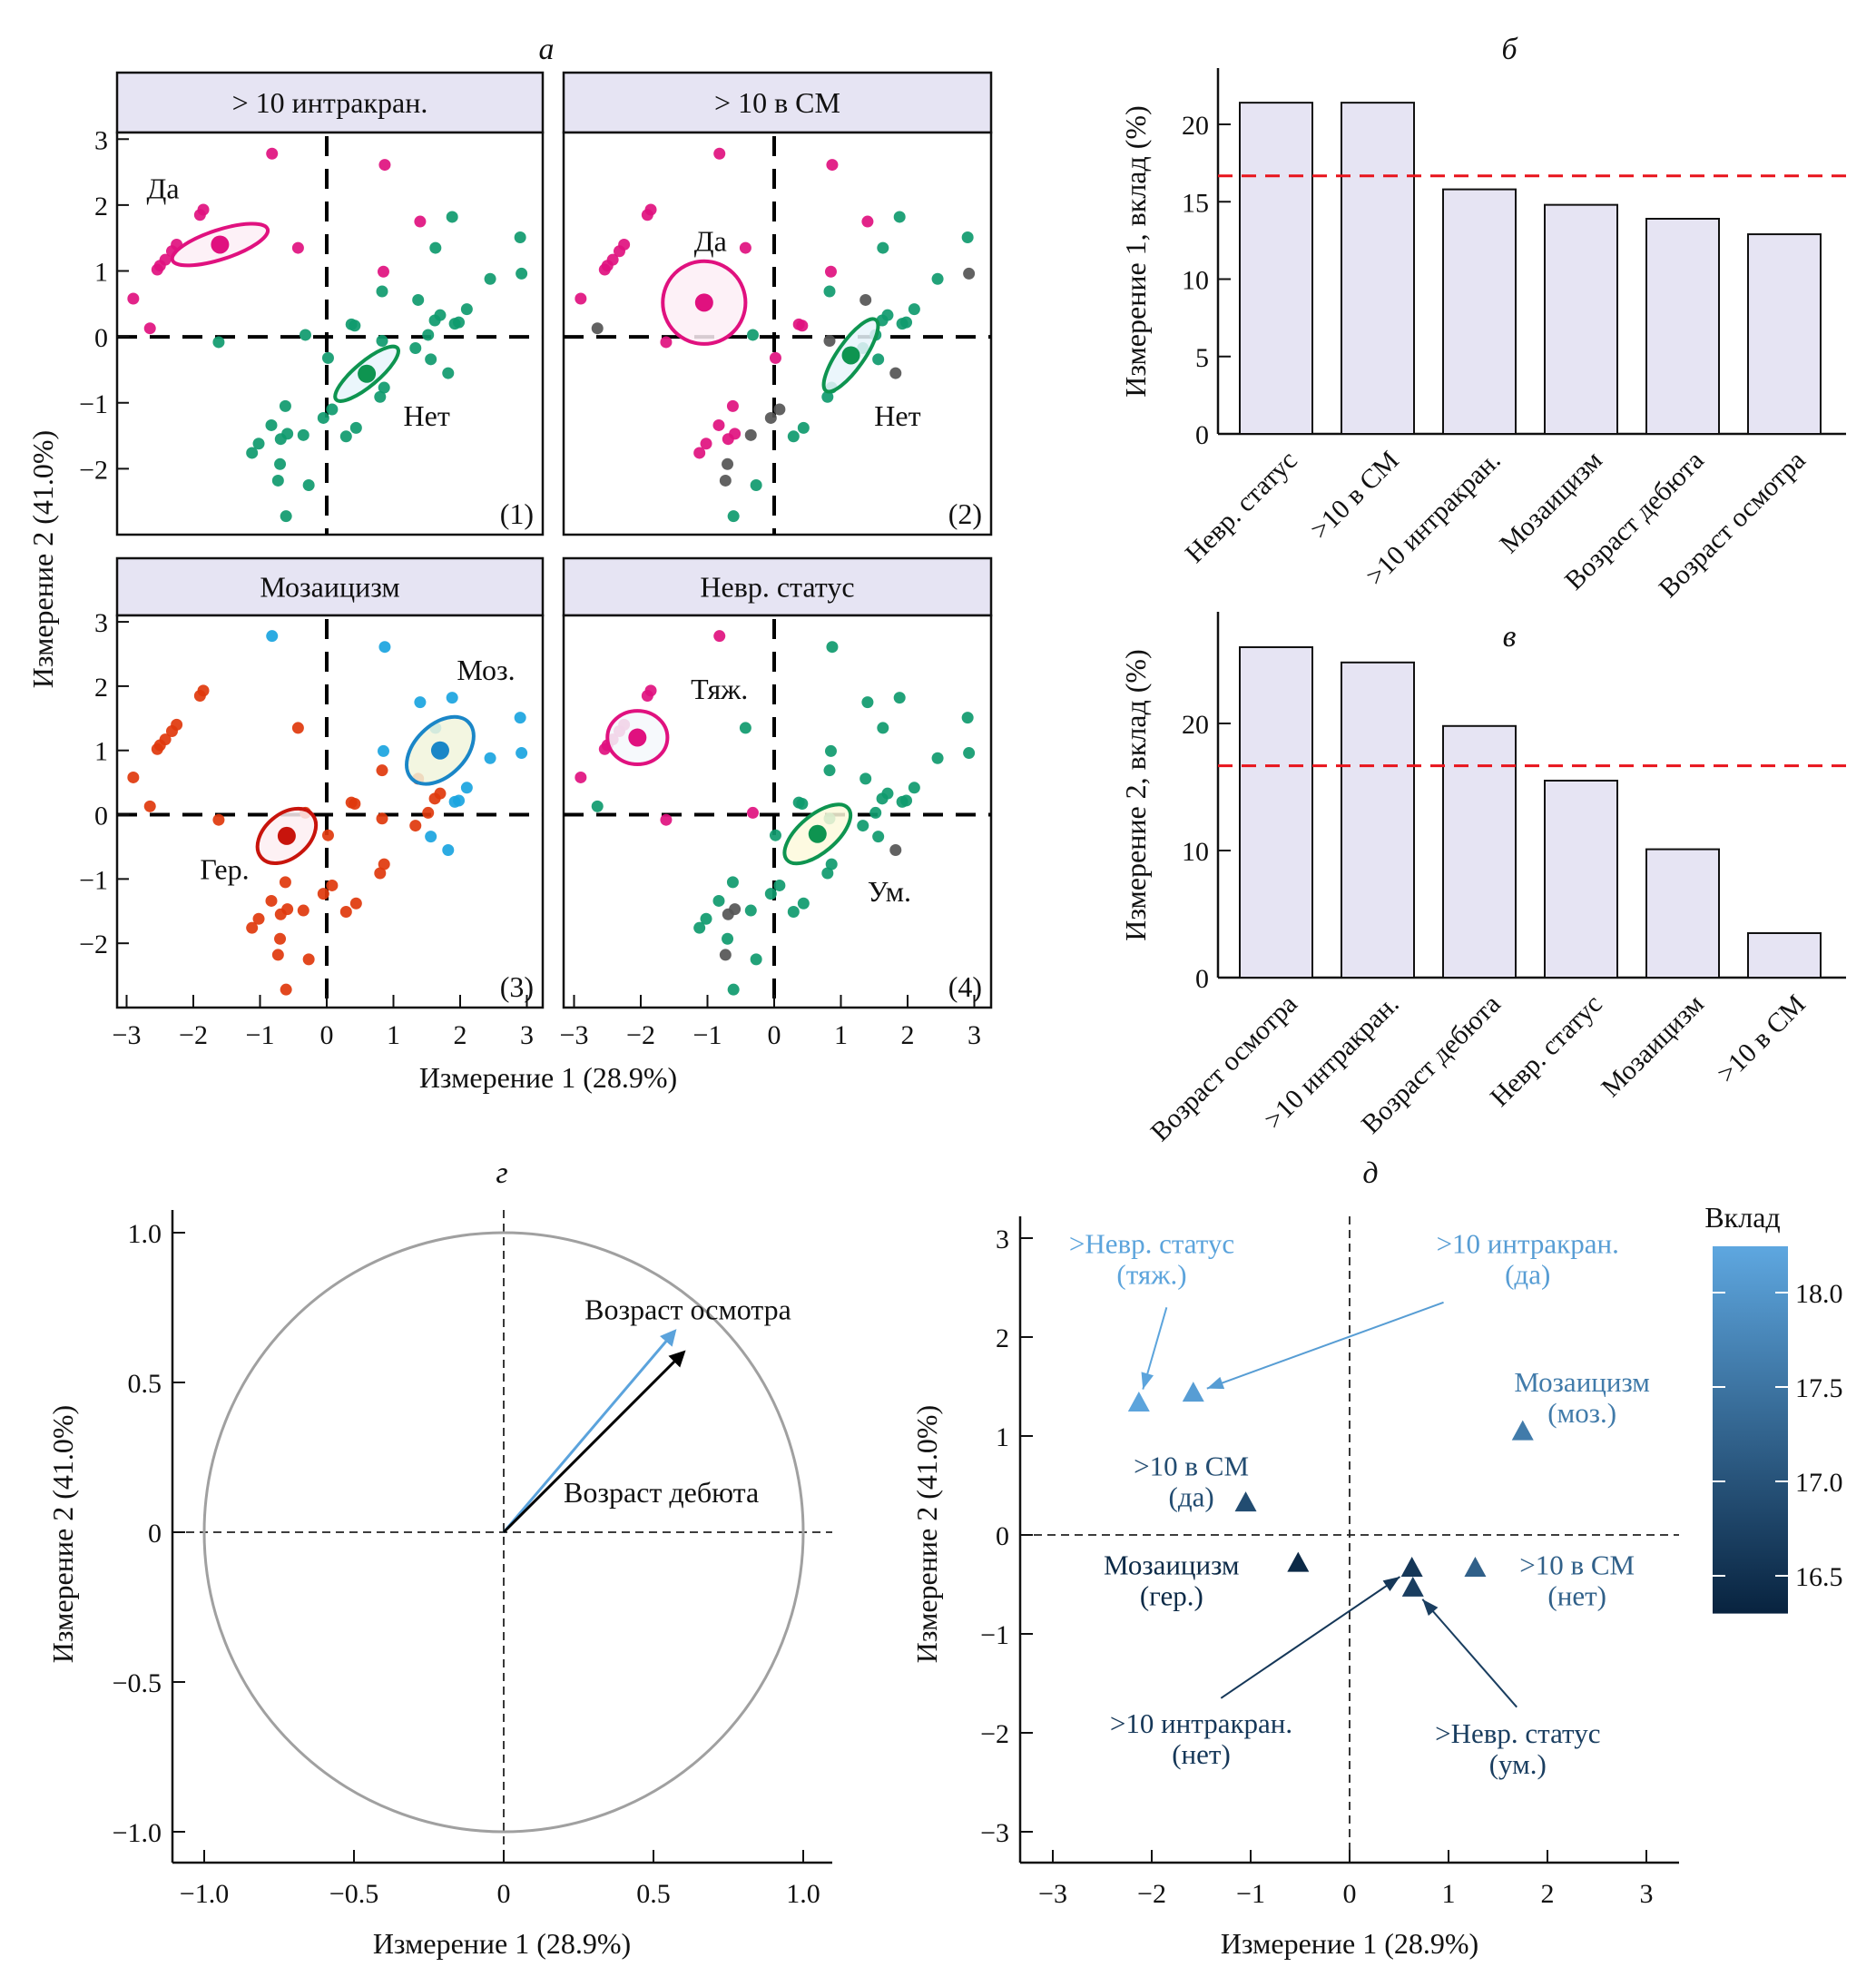  I want to click on vector-label: Возраст осмотра, so click(688, 1309).